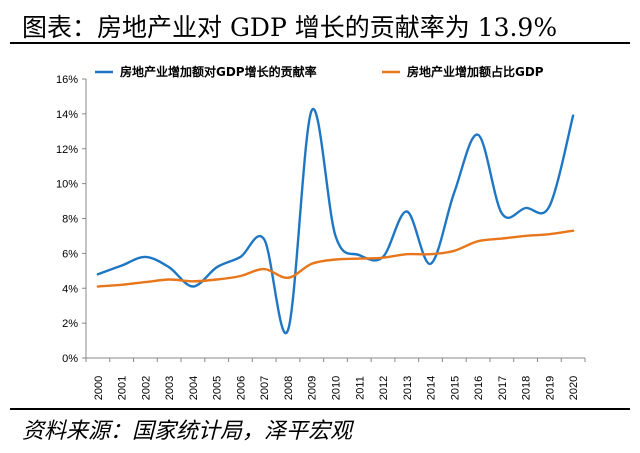 This screenshot has height=453, width=640. Describe the element at coordinates (67, 150) in the screenshot. I see `y-tick-label: 12%` at that location.